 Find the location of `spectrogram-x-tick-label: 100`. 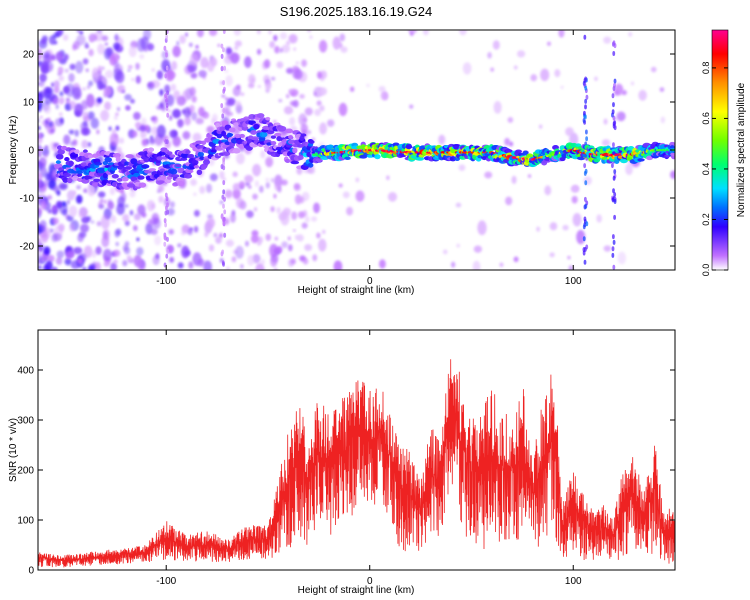

spectrogram-x-tick-label: 100 is located at coordinates (573, 281).